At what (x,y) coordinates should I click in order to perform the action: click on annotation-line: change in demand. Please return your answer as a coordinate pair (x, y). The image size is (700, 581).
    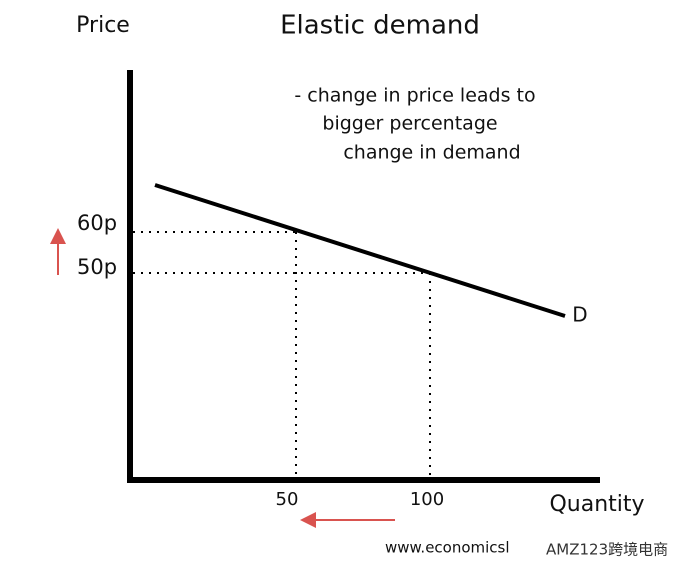
    Looking at the image, I should click on (431, 153).